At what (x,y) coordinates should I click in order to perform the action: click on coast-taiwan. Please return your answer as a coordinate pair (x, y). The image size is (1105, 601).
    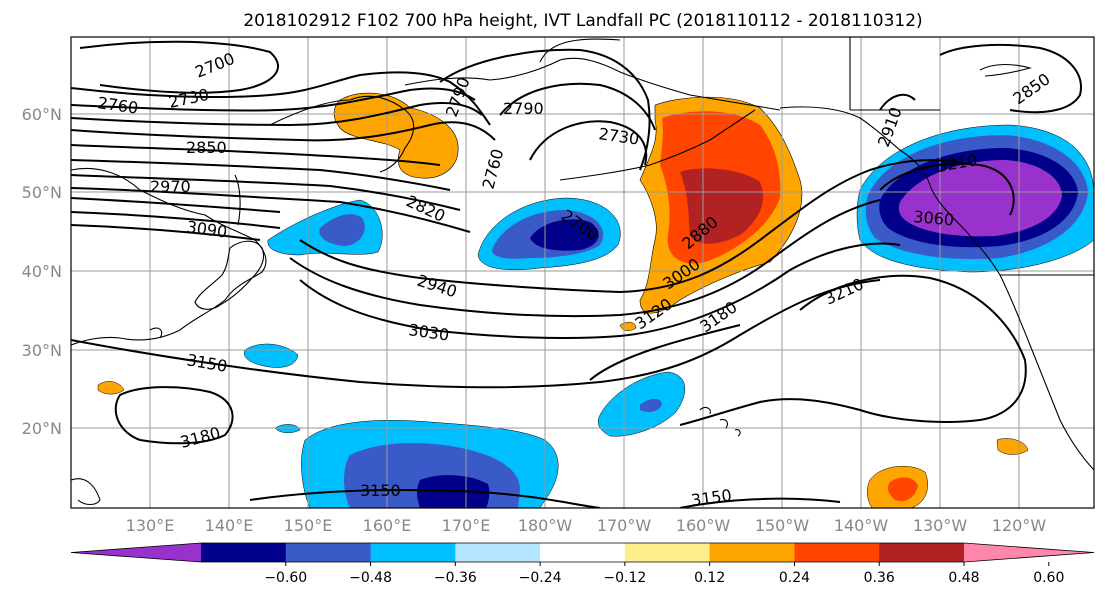
    Looking at the image, I should click on (156, 333).